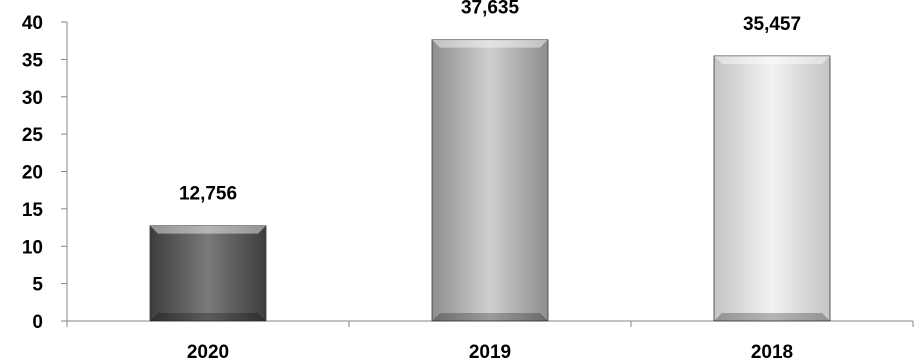 This screenshot has width=920, height=363. What do you see at coordinates (45, 173) in the screenshot?
I see `y-axis: 0 5 10 15 20 25 30 35 40` at bounding box center [45, 173].